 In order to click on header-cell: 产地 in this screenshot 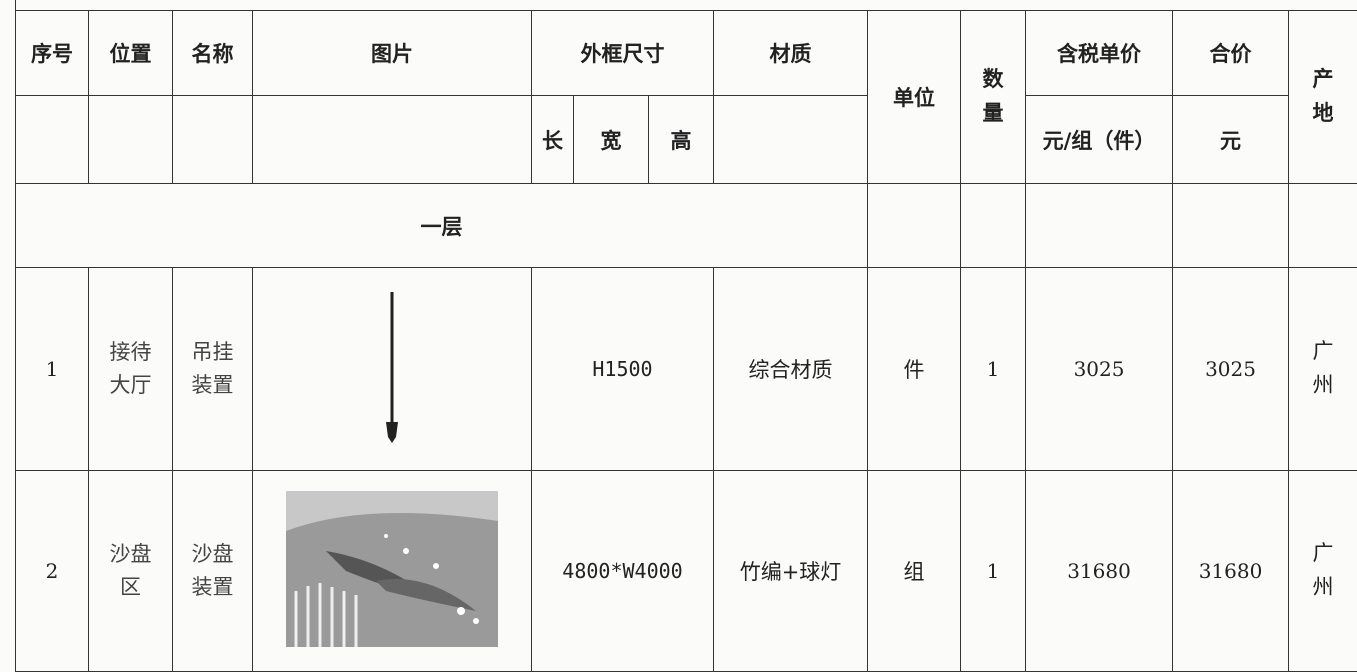, I will do `click(1323, 97)`.